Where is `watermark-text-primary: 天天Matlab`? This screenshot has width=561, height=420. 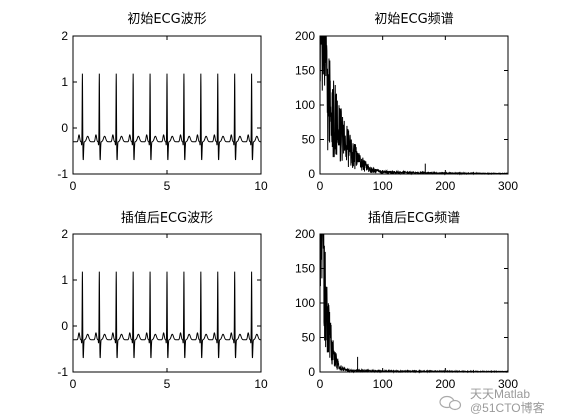
watermark-text-primary: 天天Matlab is located at coordinates (500, 394).